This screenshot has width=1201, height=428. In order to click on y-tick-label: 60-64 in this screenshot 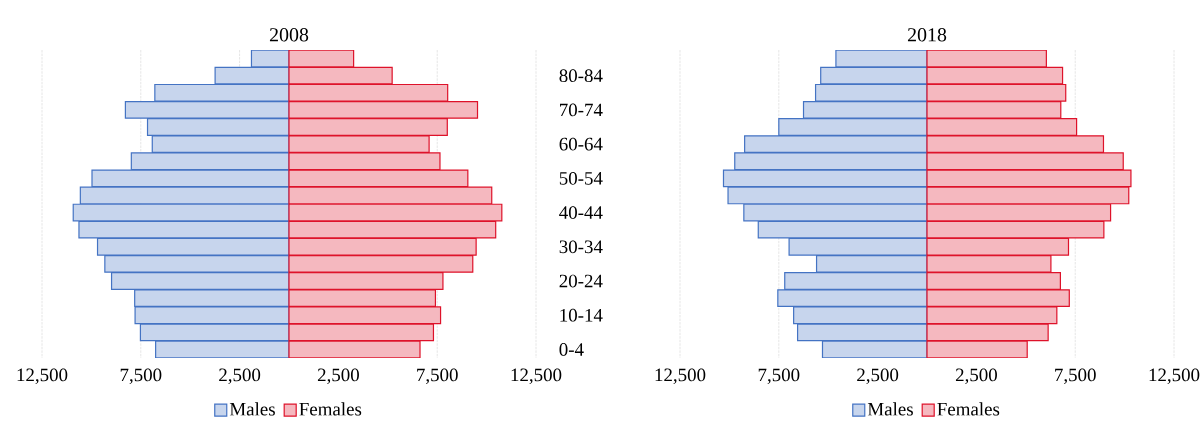, I will do `click(581, 144)`.